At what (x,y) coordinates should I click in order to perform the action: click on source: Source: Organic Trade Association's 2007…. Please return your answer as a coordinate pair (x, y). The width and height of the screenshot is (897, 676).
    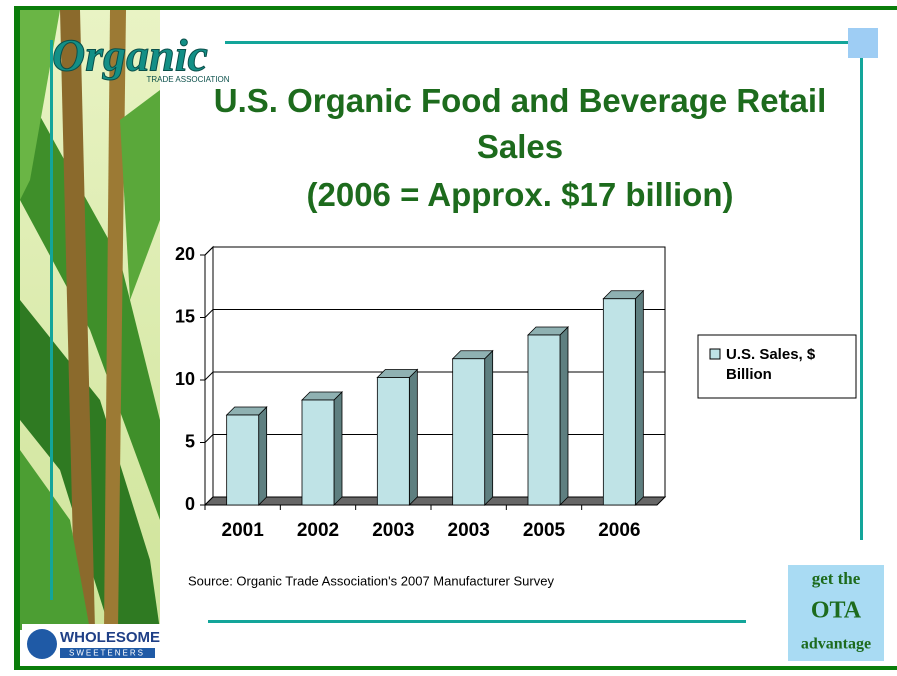
    Looking at the image, I should click on (371, 580).